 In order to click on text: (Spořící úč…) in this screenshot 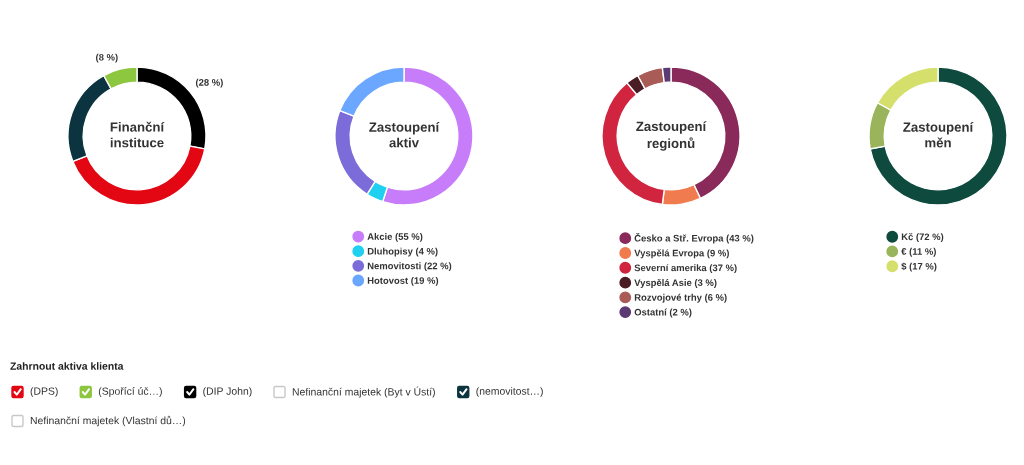, I will do `click(130, 392)`.